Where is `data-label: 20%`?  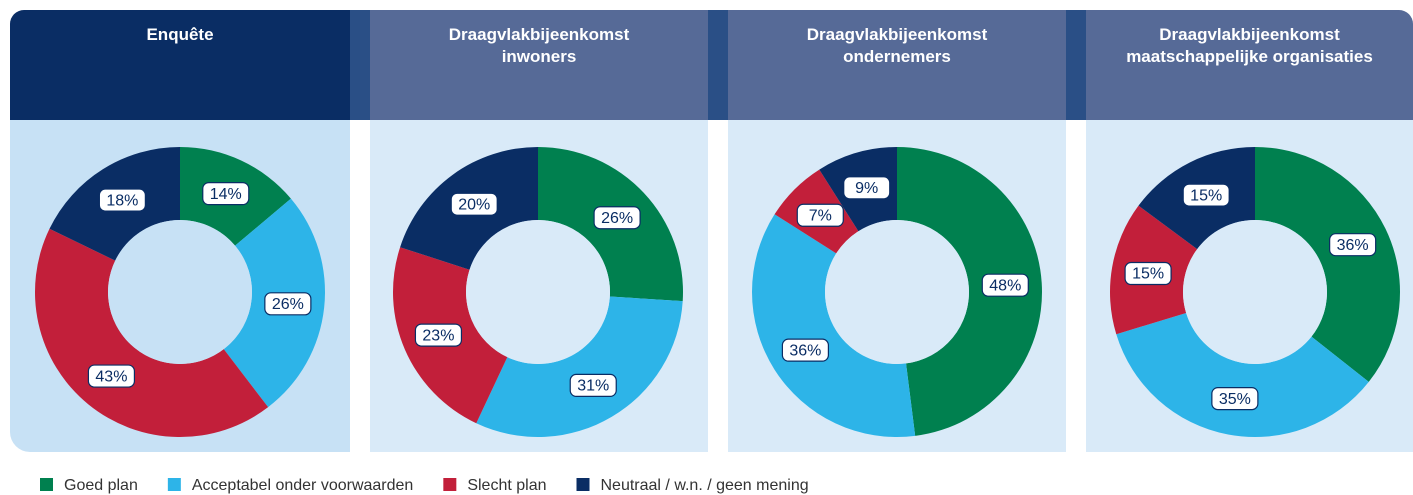 data-label: 20% is located at coordinates (474, 204).